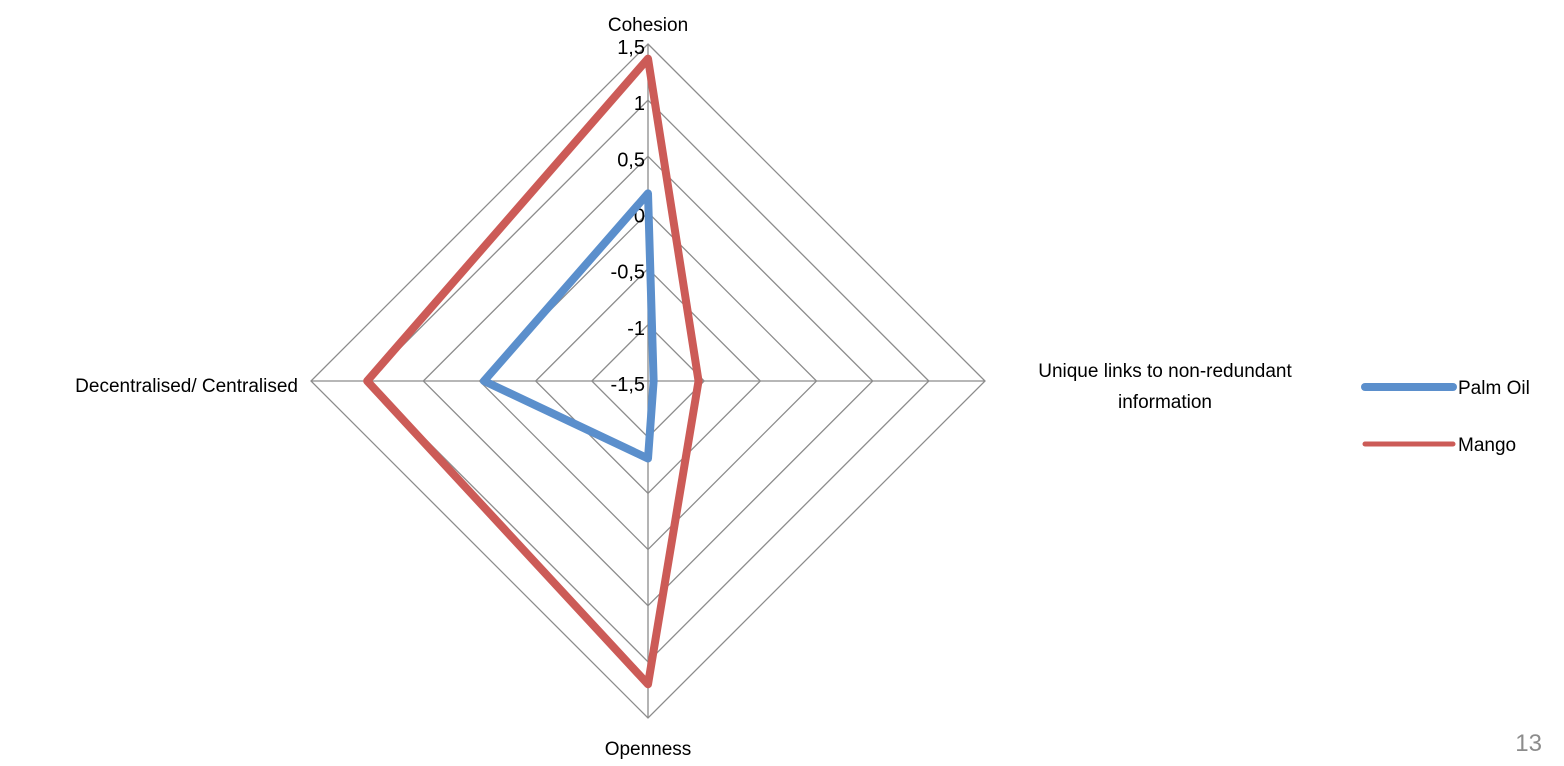  I want to click on tick-label: 0,5, so click(631, 160).